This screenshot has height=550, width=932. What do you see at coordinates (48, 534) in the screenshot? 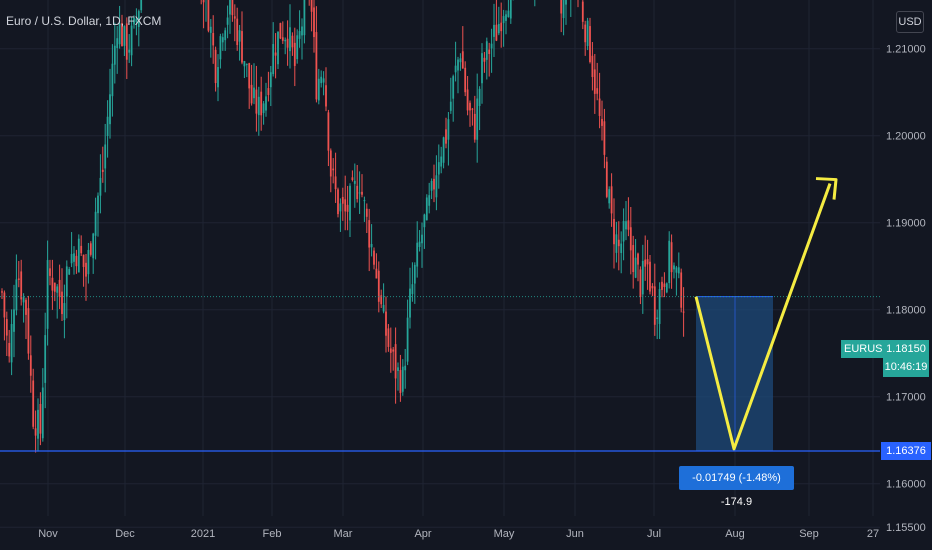
I see `time-axis-tick: Nov` at bounding box center [48, 534].